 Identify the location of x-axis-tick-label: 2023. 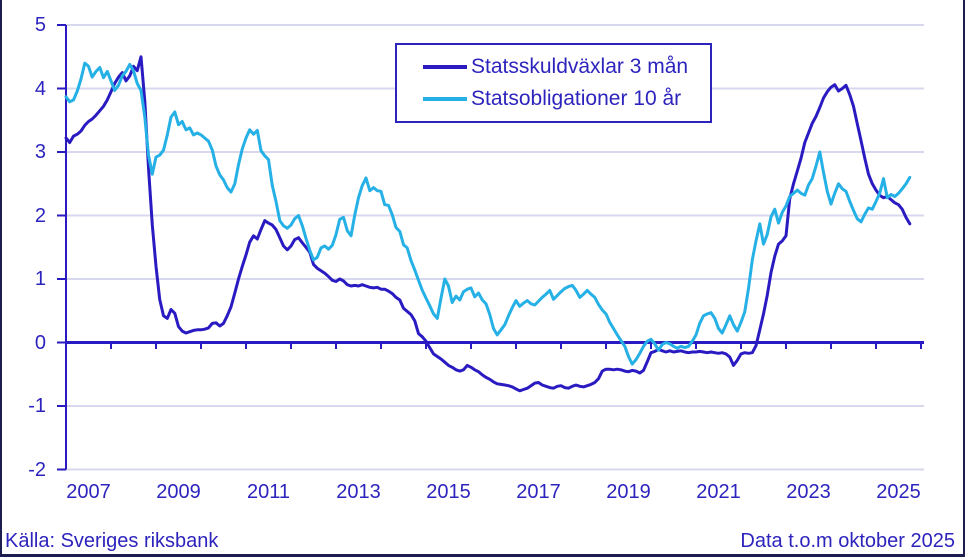
(808, 492).